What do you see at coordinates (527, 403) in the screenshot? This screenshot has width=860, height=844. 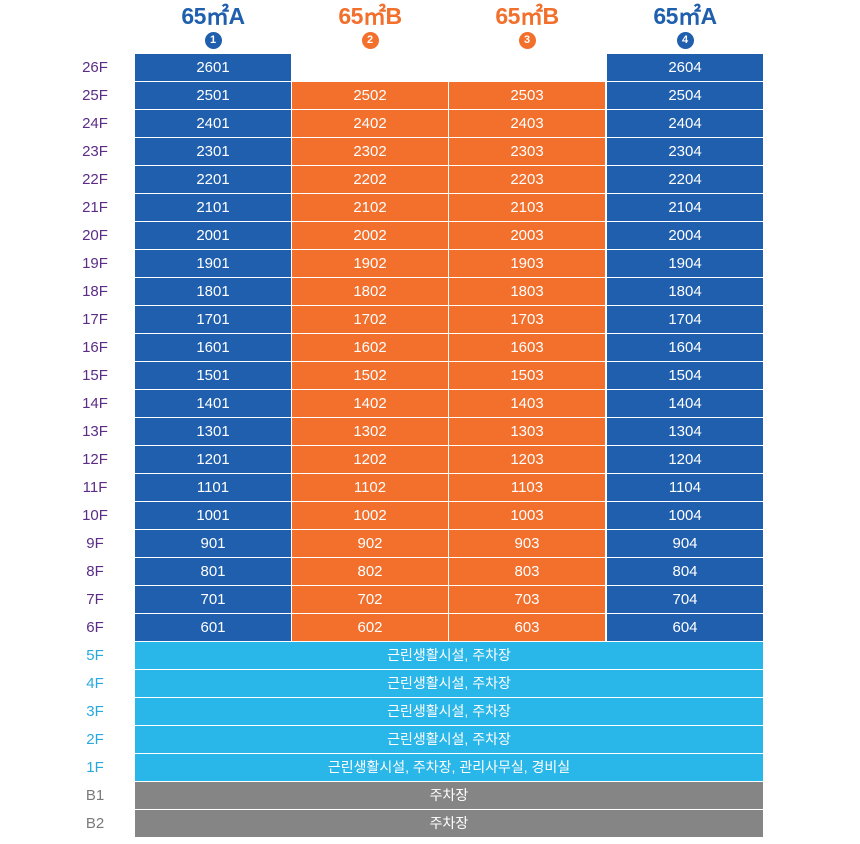 I see `unit-cell: 1403` at bounding box center [527, 403].